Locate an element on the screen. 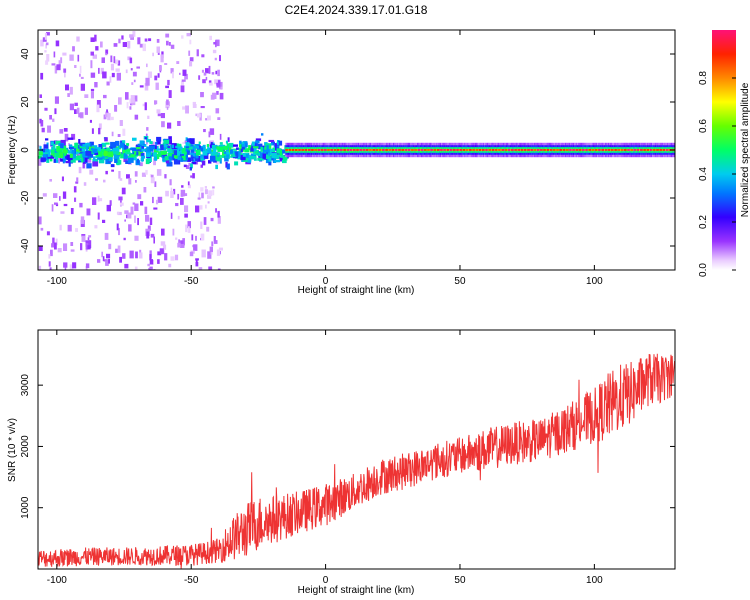 This screenshot has width=750, height=600. snr-y-tick-label: 2000 is located at coordinates (25, 446).